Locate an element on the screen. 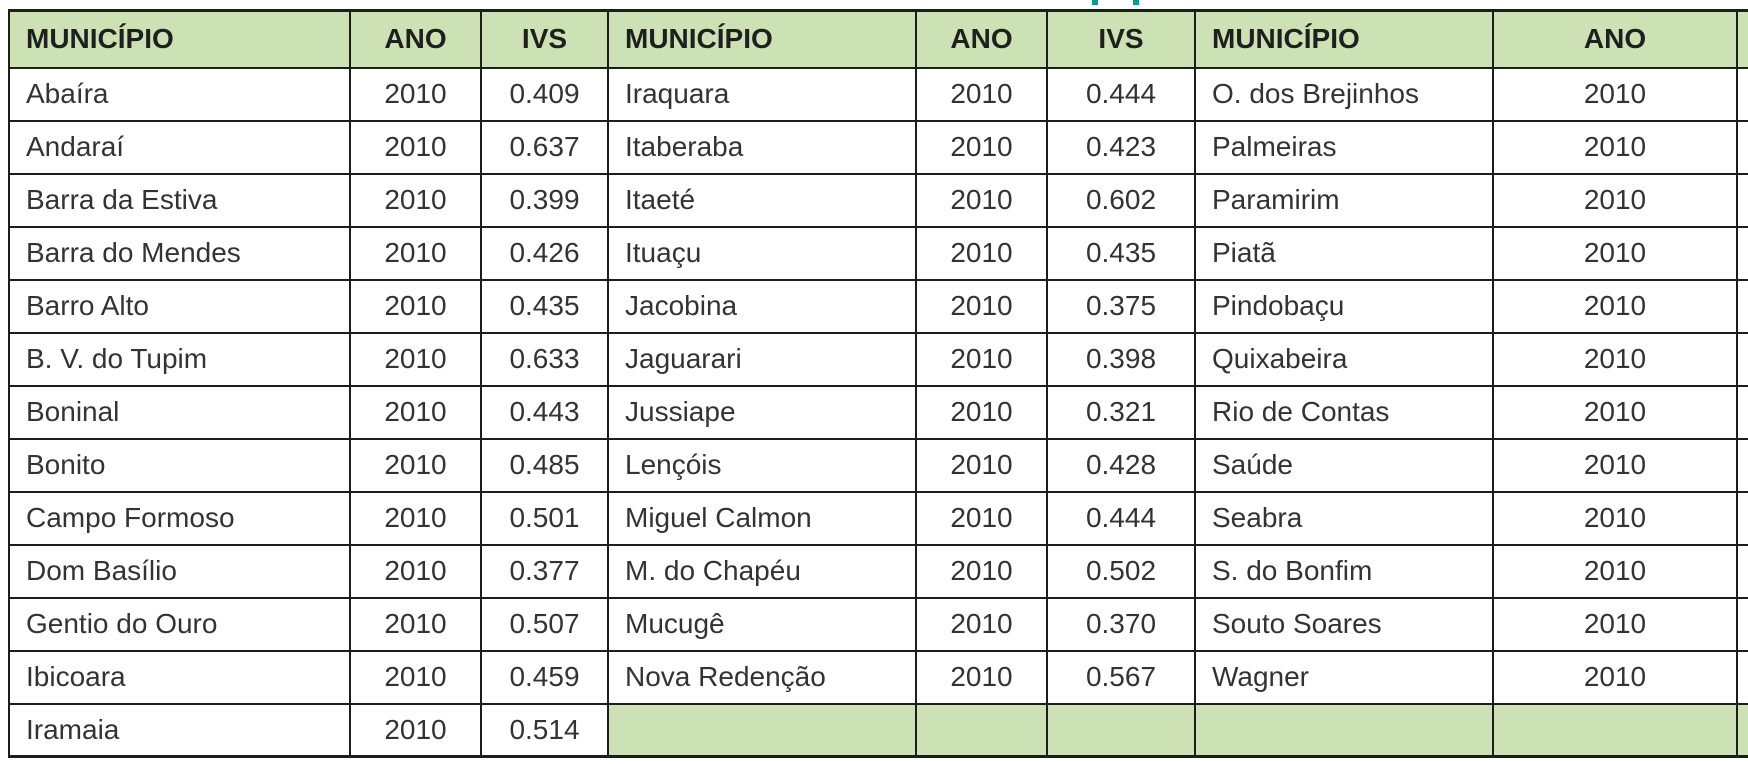 This screenshot has width=1748, height=764. cell-ivs-g1: 0.435 is located at coordinates (544, 306).